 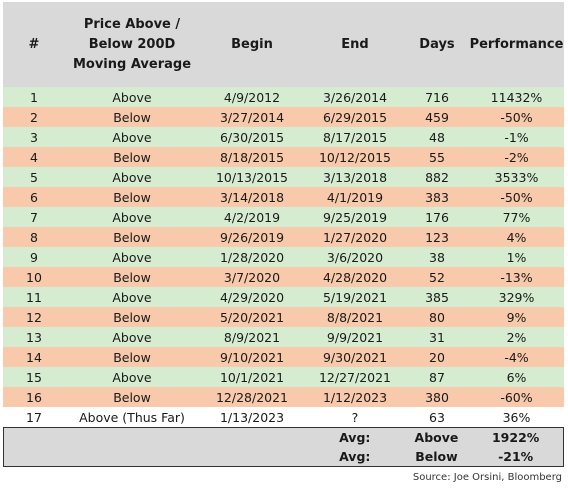 I want to click on row-days: 123, so click(x=437, y=237).